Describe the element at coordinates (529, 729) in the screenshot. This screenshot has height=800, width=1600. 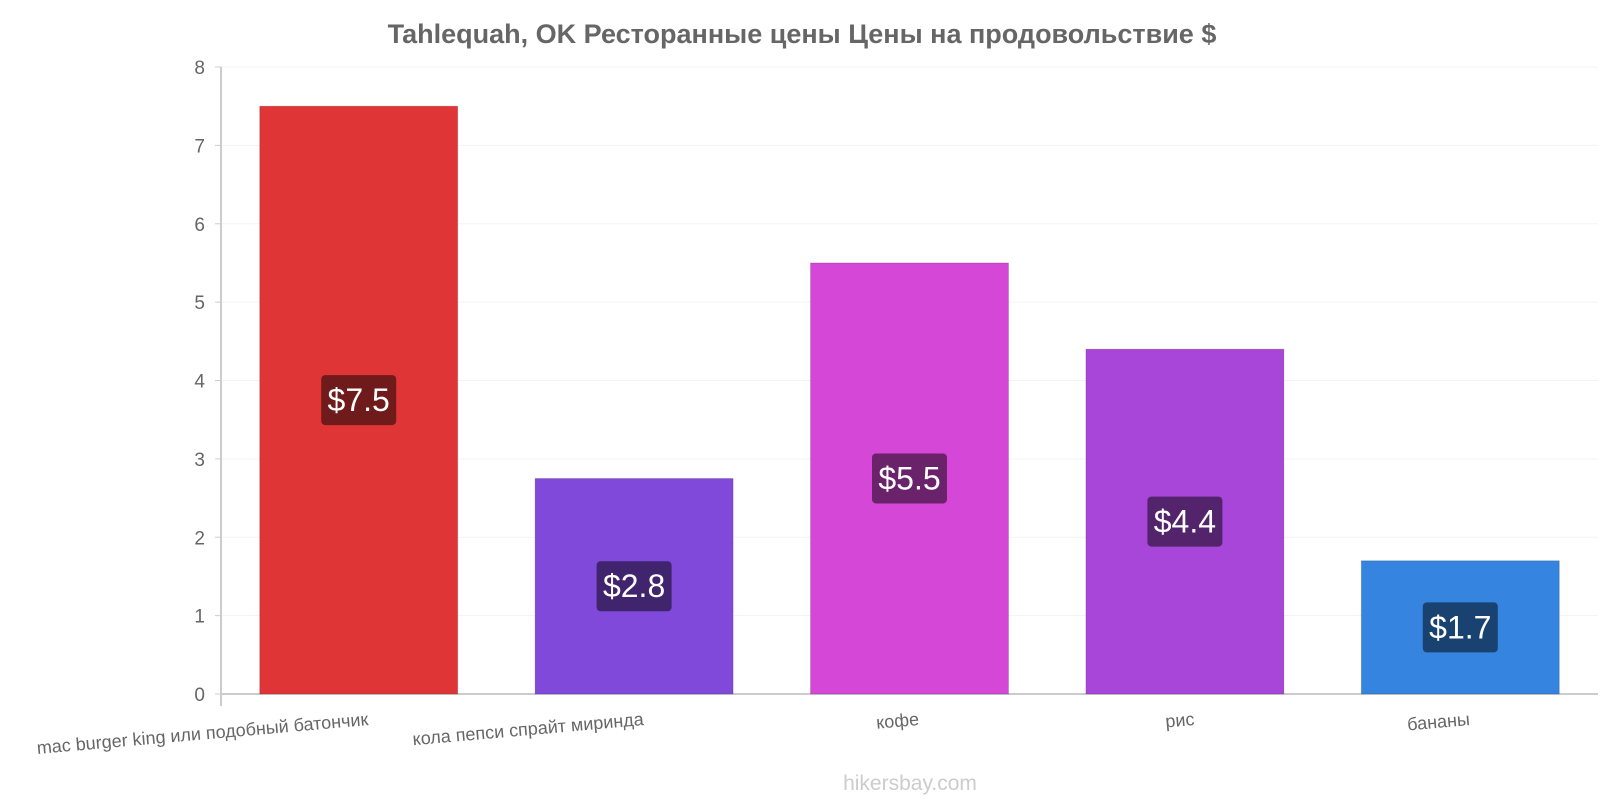
I see `category-label: кола пепси спрайт миринда` at that location.